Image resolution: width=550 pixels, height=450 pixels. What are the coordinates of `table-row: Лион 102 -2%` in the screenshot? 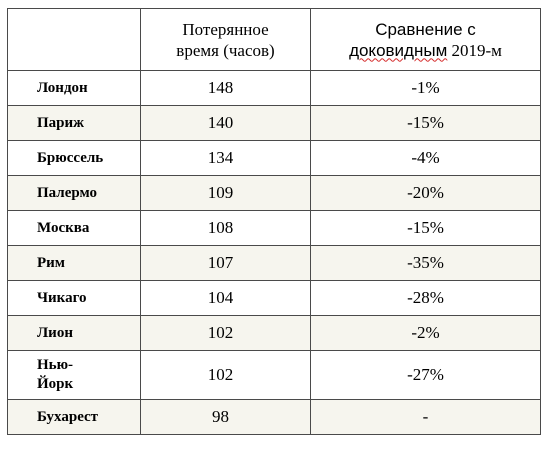 It's located at (274, 333).